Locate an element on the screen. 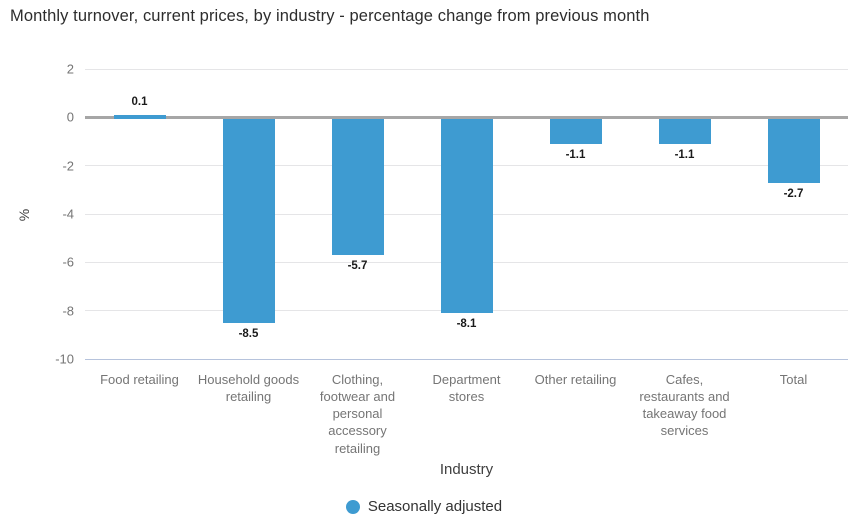  bar-value-label: -2.7 is located at coordinates (793, 193).